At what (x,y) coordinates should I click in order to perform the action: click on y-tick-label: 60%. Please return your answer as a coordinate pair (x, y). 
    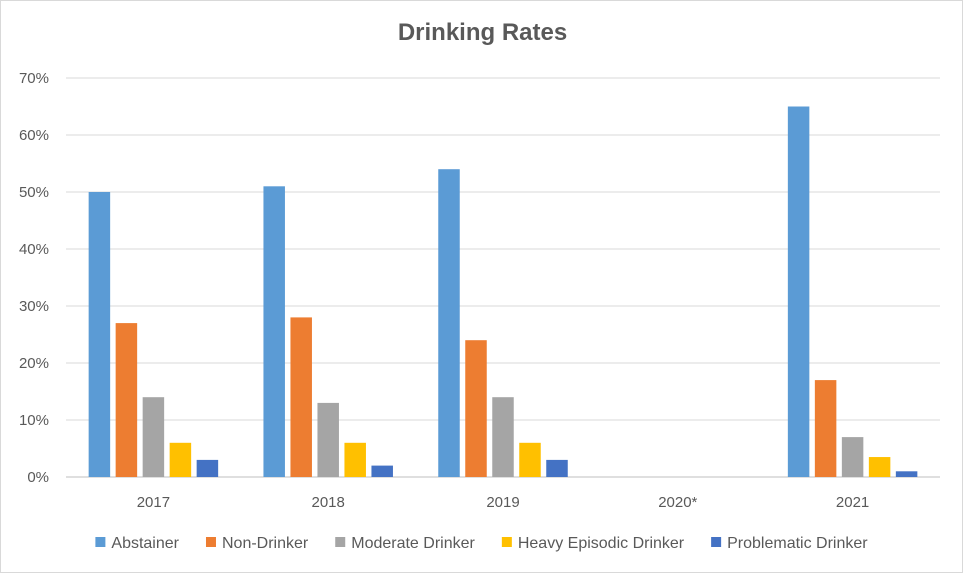
    Looking at the image, I should click on (34, 135).